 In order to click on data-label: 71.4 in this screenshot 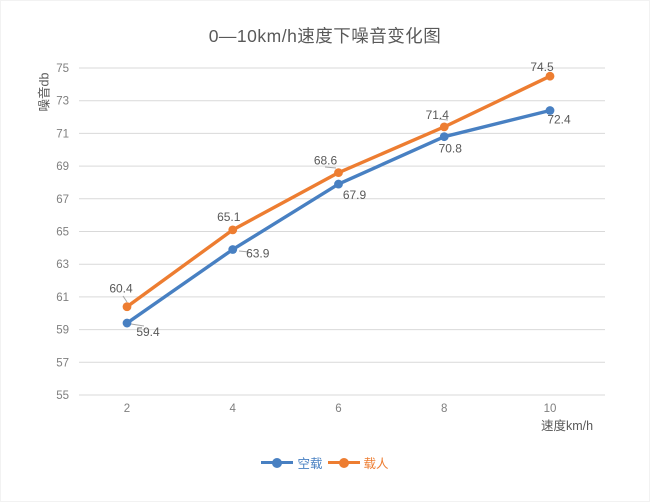, I will do `click(438, 115)`.